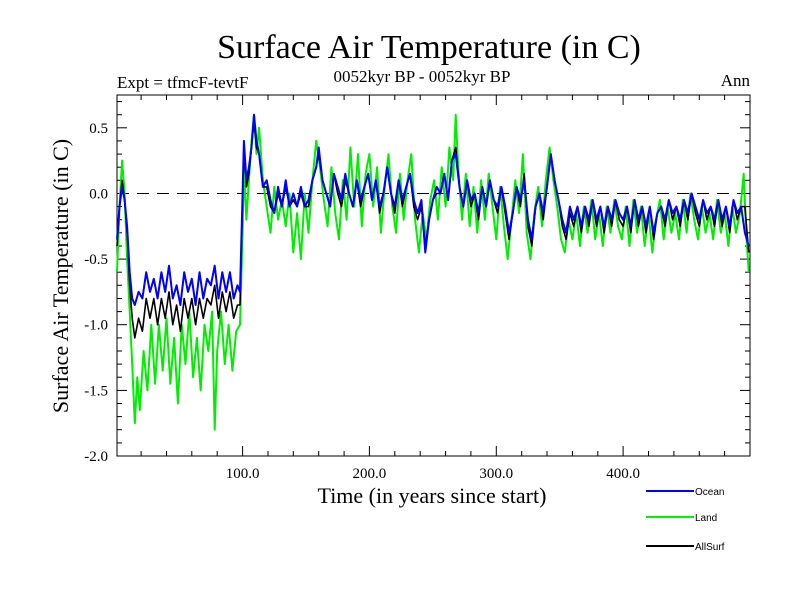  I want to click on chart-title: Surface Air Temperature (in C), so click(429, 47).